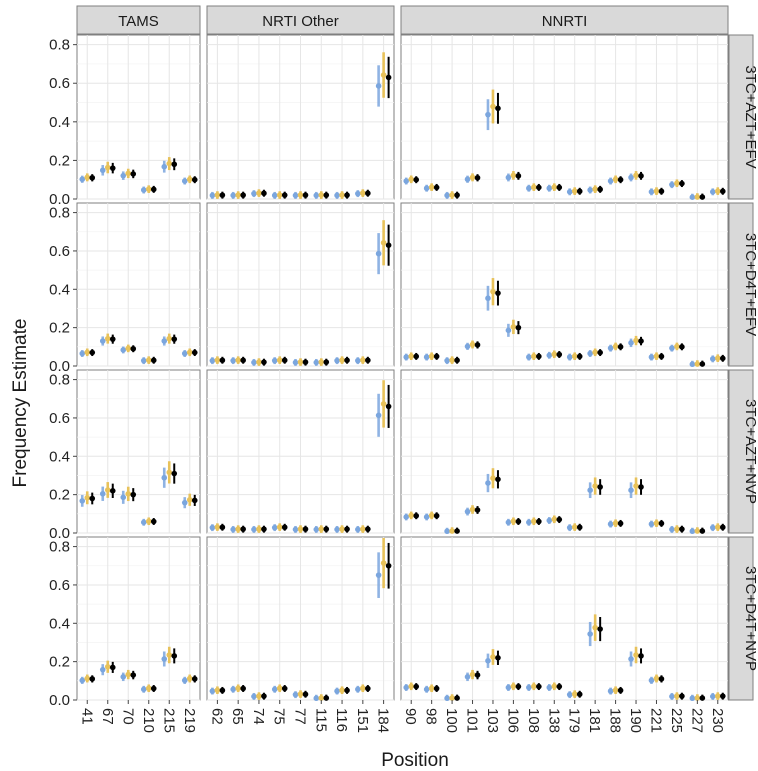 This screenshot has height=771, width=758. I want to click on point-r2-67-s0, so click(102, 493).